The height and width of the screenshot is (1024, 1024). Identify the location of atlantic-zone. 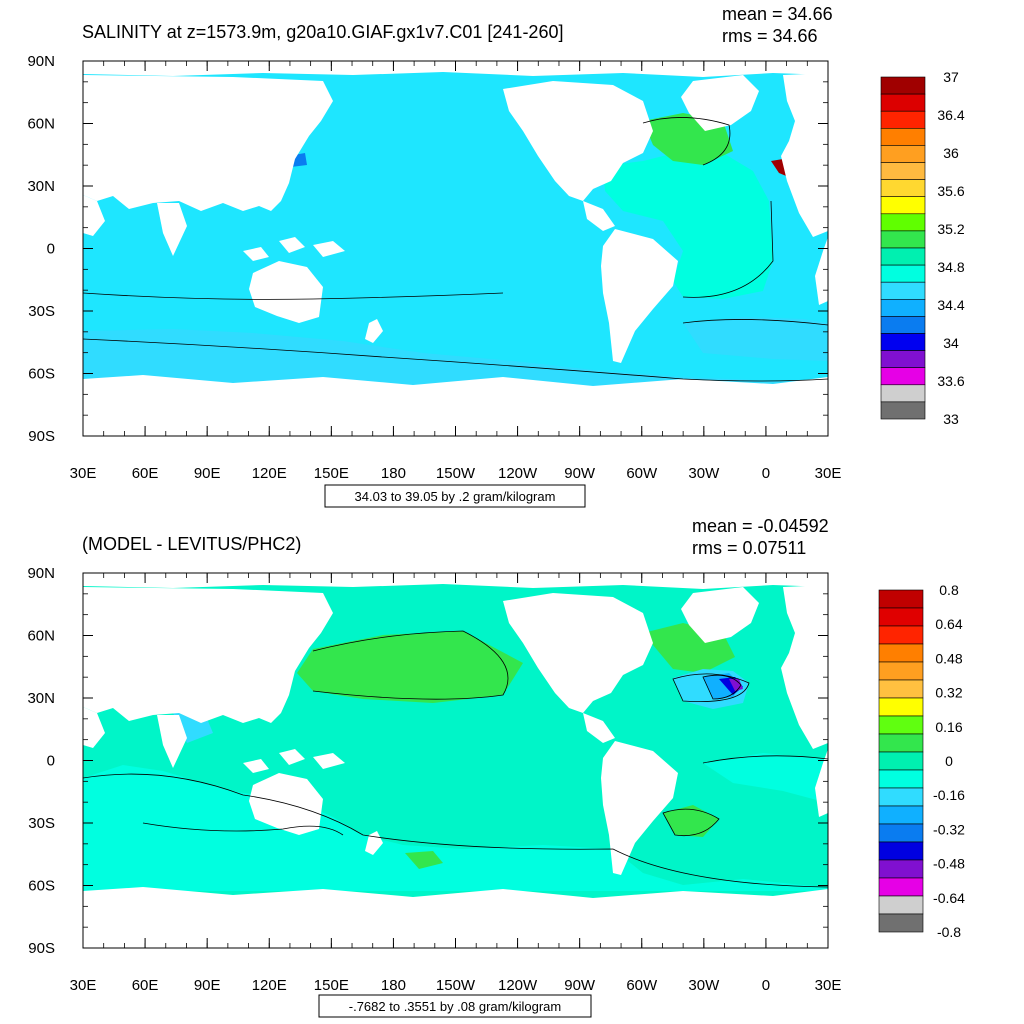
(688, 225).